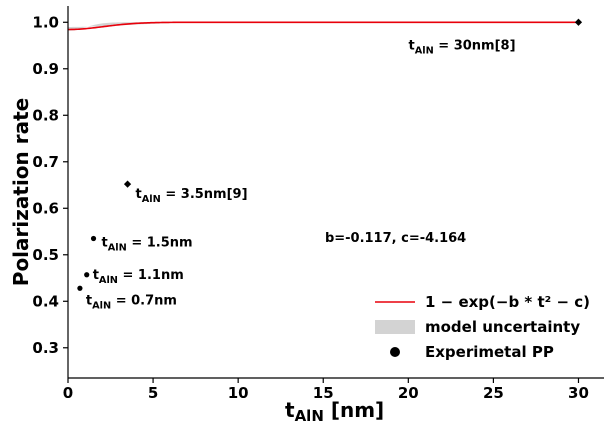 This screenshot has width=605, height=426. I want to click on data-label: tAlN = 3.5nm[9], so click(192, 196).